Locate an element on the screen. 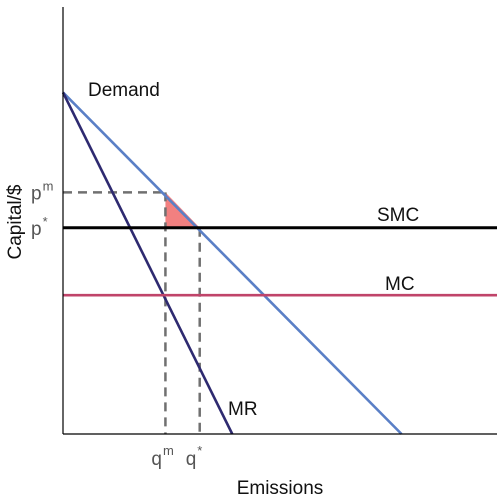  x-axis-label: Emissions is located at coordinates (280, 488).